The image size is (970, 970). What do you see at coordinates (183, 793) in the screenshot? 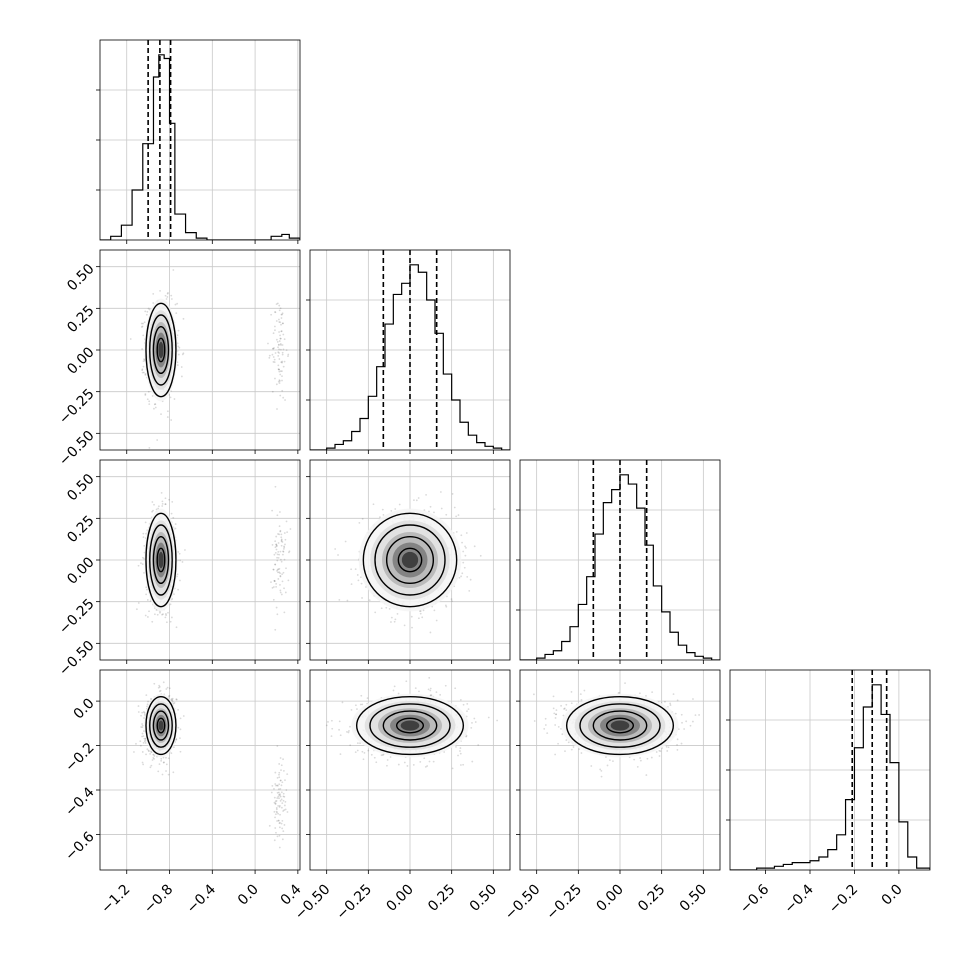
I see `scatter-panel-p1-p4: −1.2 −0.8 −0.4 0.0 0.4−0.6−0.4−0.20.0` at bounding box center [183, 793].